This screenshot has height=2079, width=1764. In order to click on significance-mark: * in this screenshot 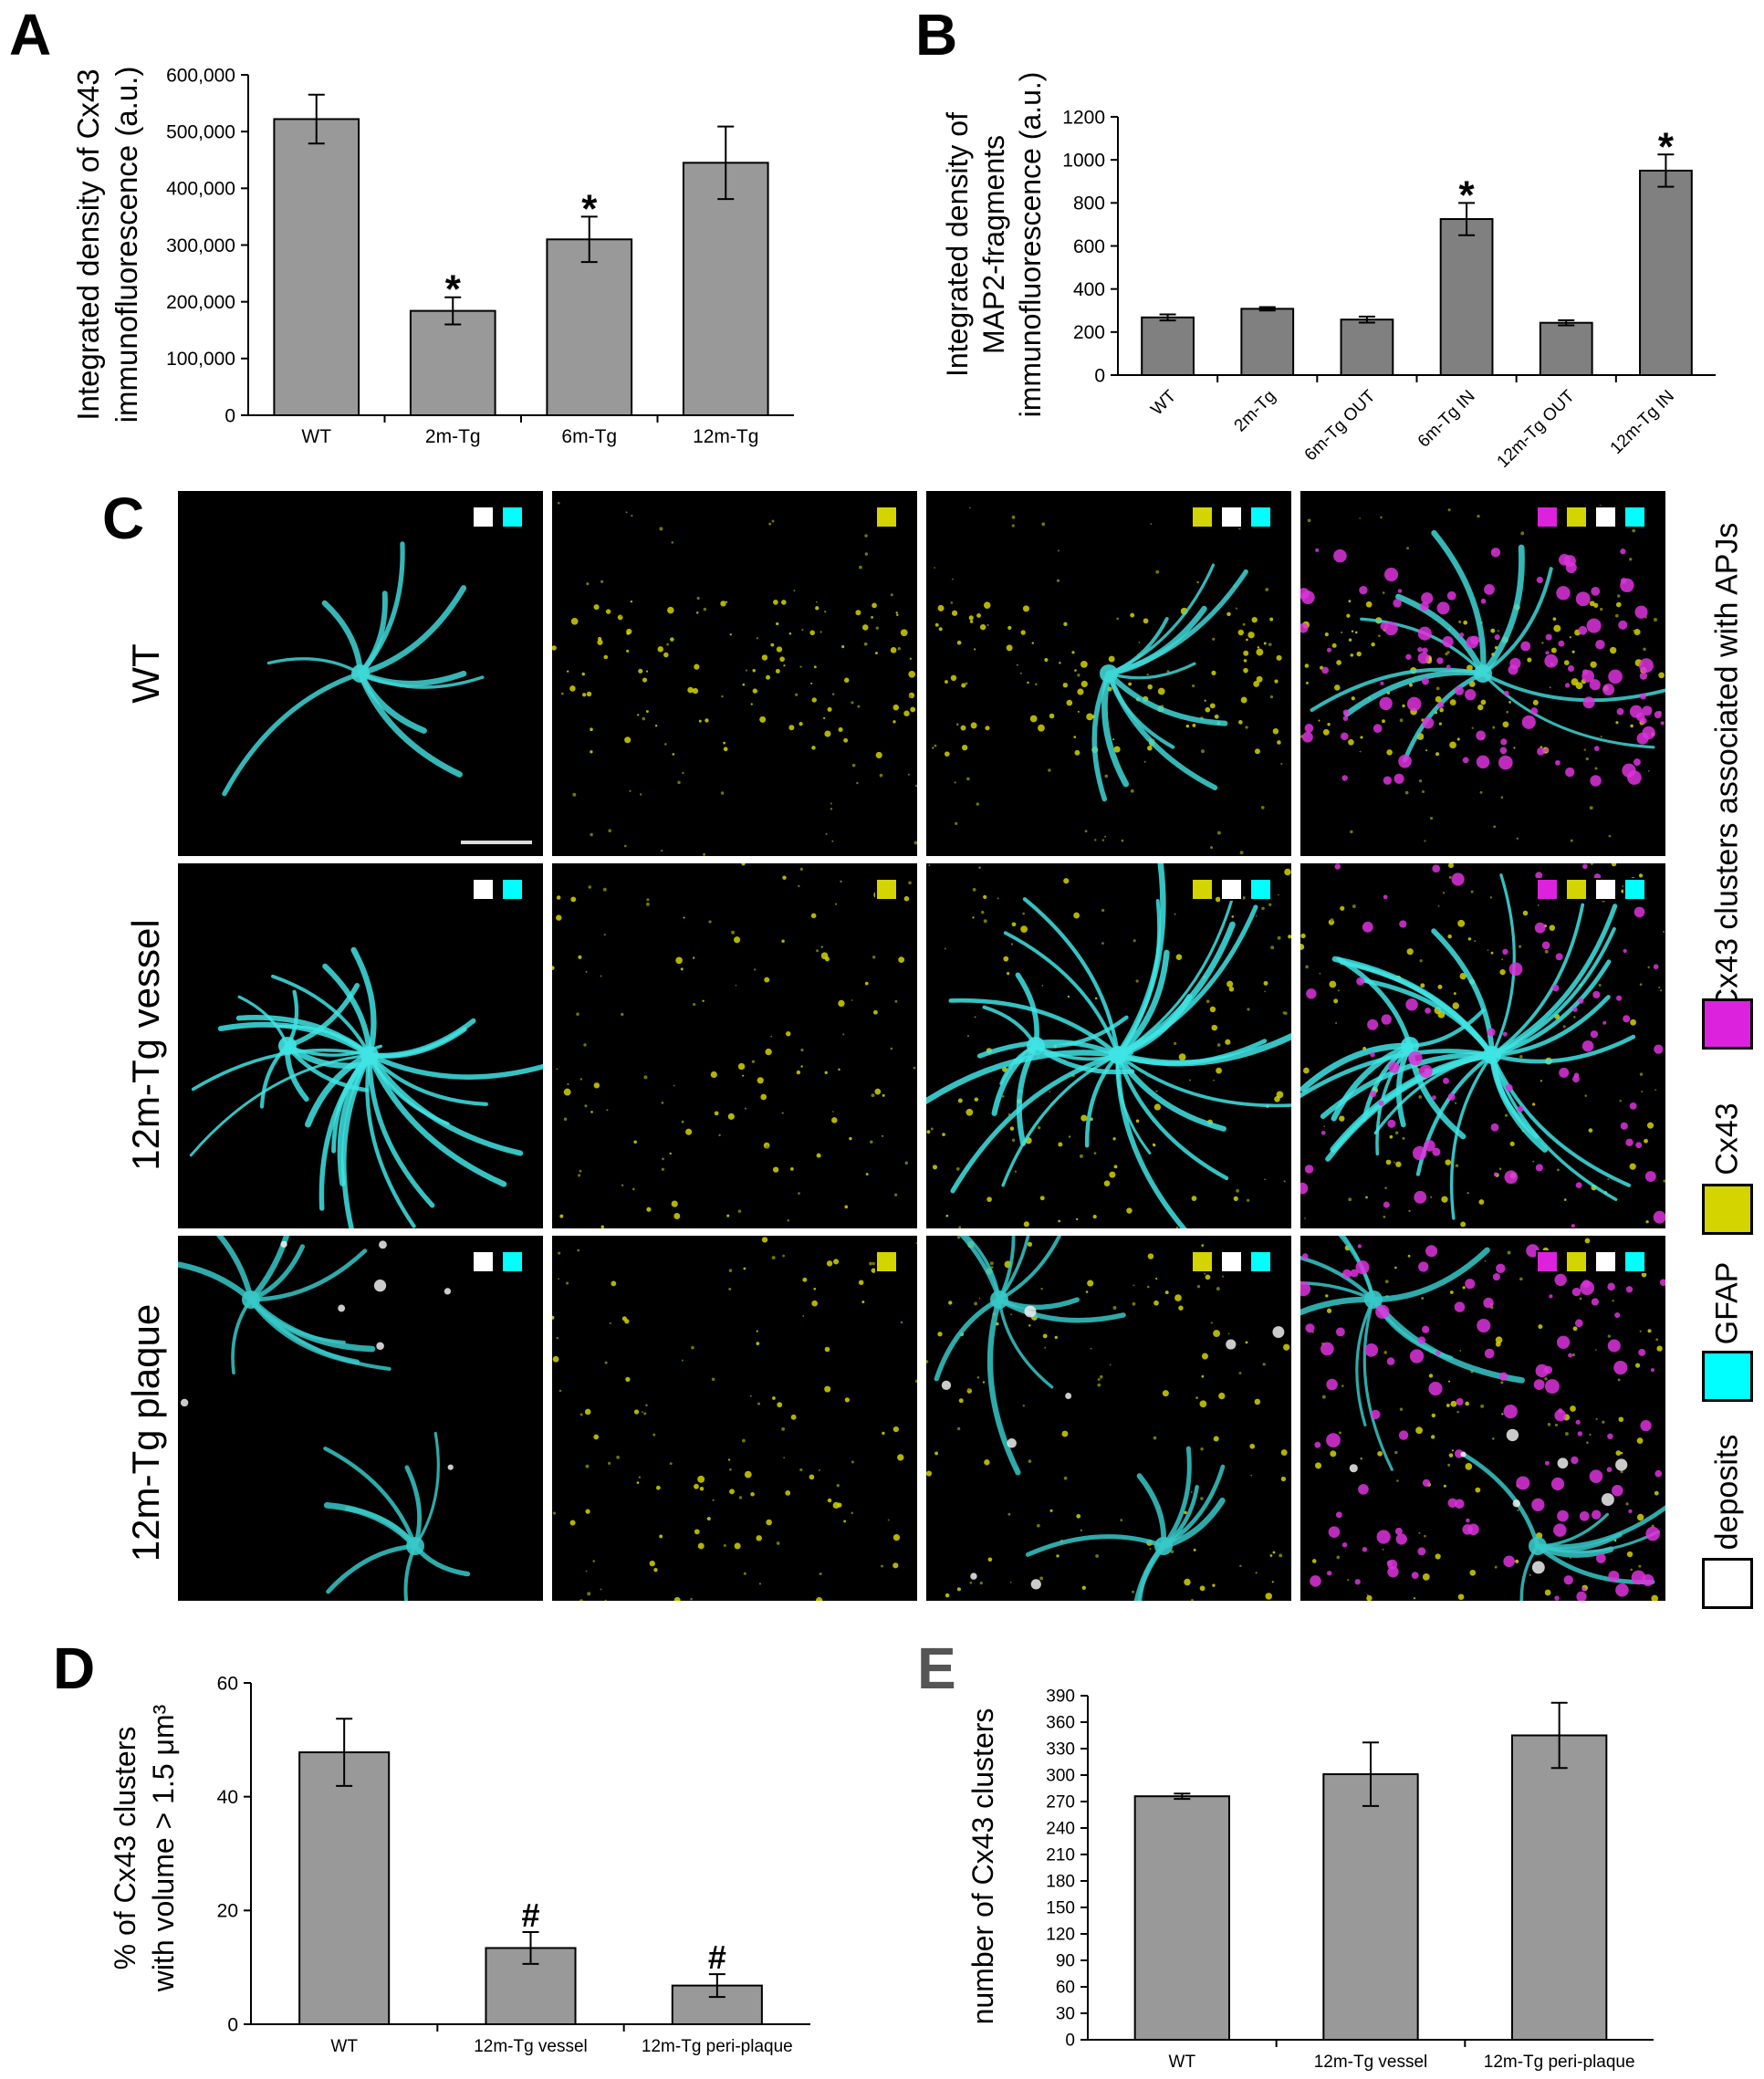, I will do `click(1467, 194)`.